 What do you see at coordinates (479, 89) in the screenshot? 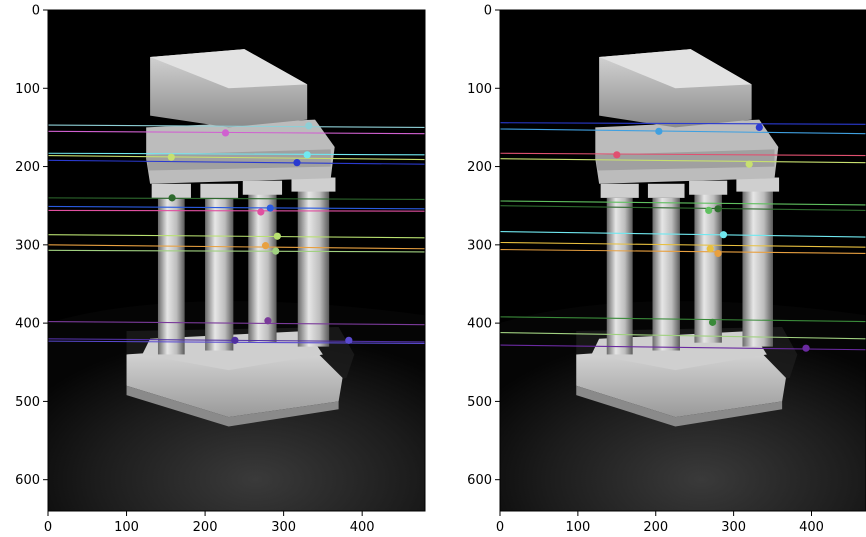
I see `right-y-tick-label: 100` at bounding box center [479, 89].